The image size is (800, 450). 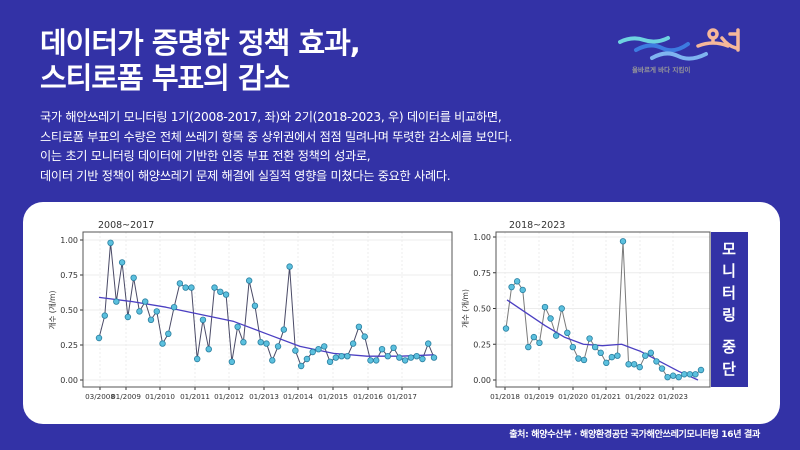 What do you see at coordinates (606, 396) in the screenshot?
I see `x-tick-label: 01/2021` at bounding box center [606, 396].